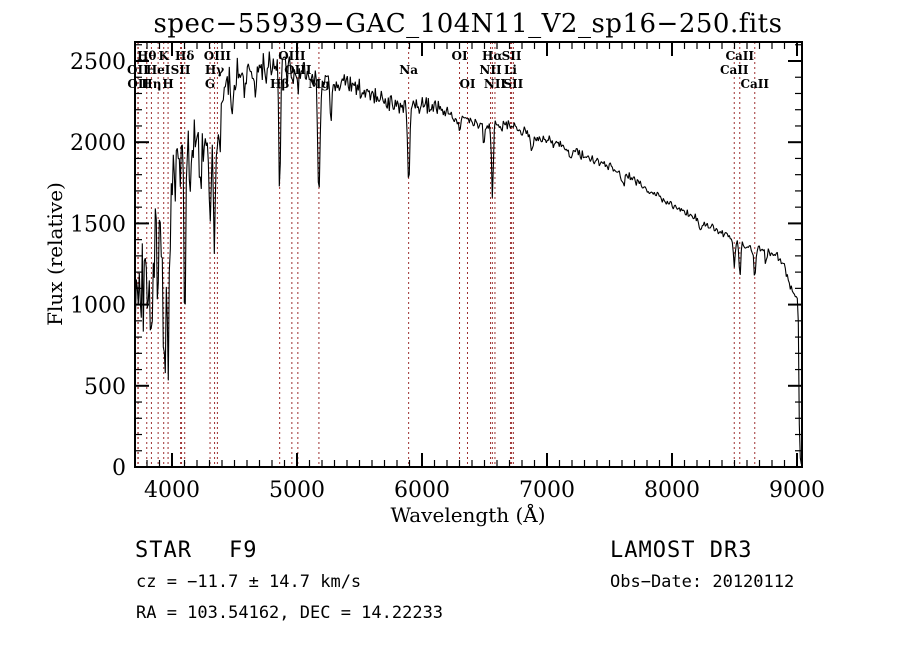 The height and width of the screenshot is (649, 900). I want to click on line-label: K, so click(163, 56).